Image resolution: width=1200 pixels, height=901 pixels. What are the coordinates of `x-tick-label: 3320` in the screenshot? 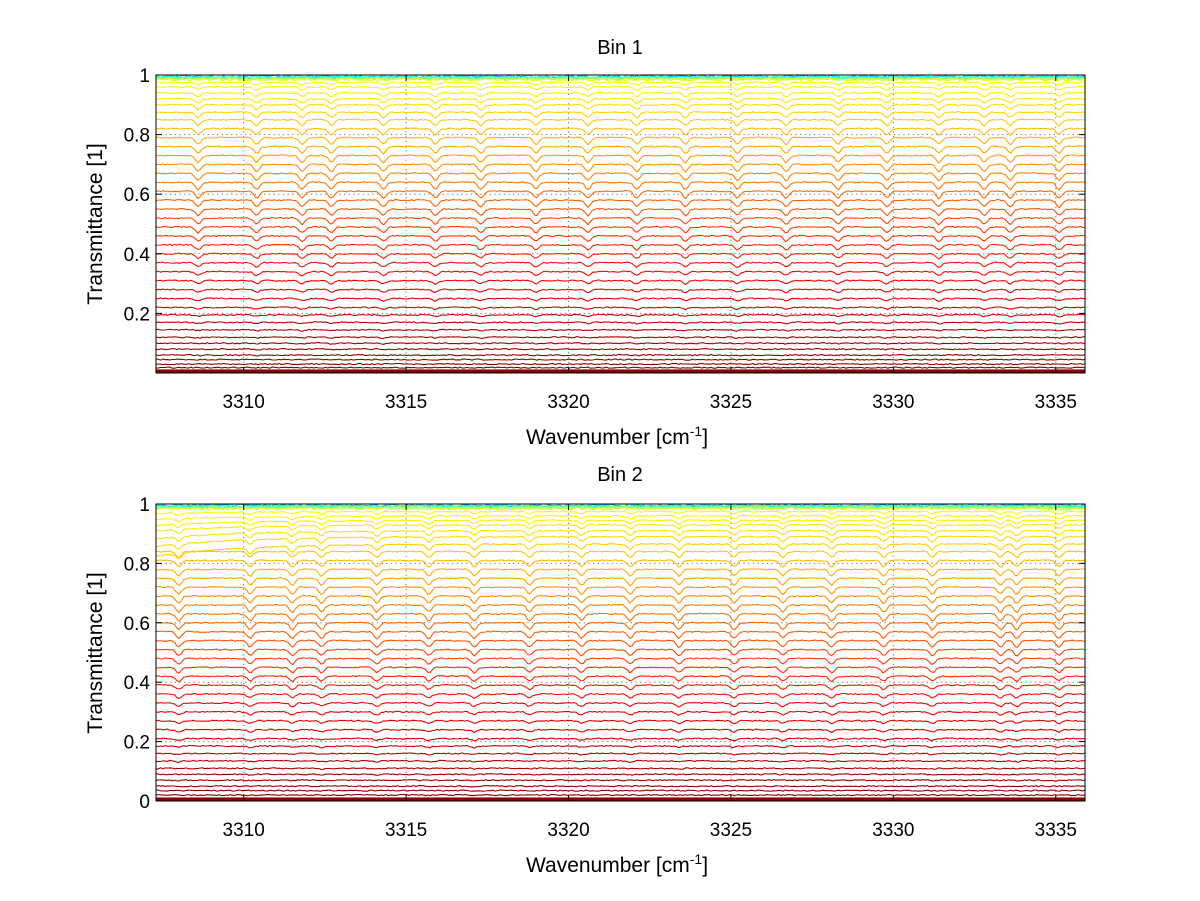 It's located at (568, 402).